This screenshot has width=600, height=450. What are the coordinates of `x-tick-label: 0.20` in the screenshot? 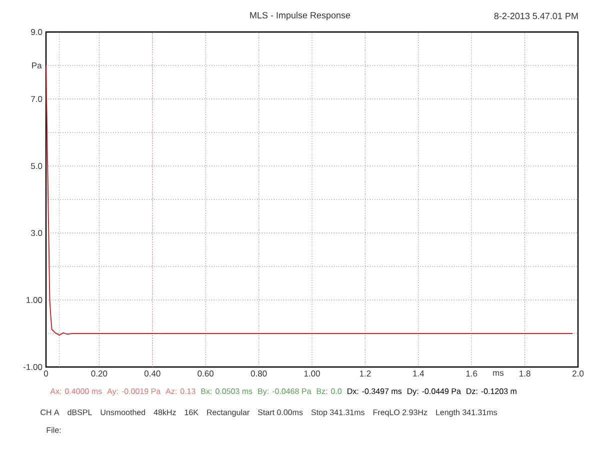 It's located at (99, 373).